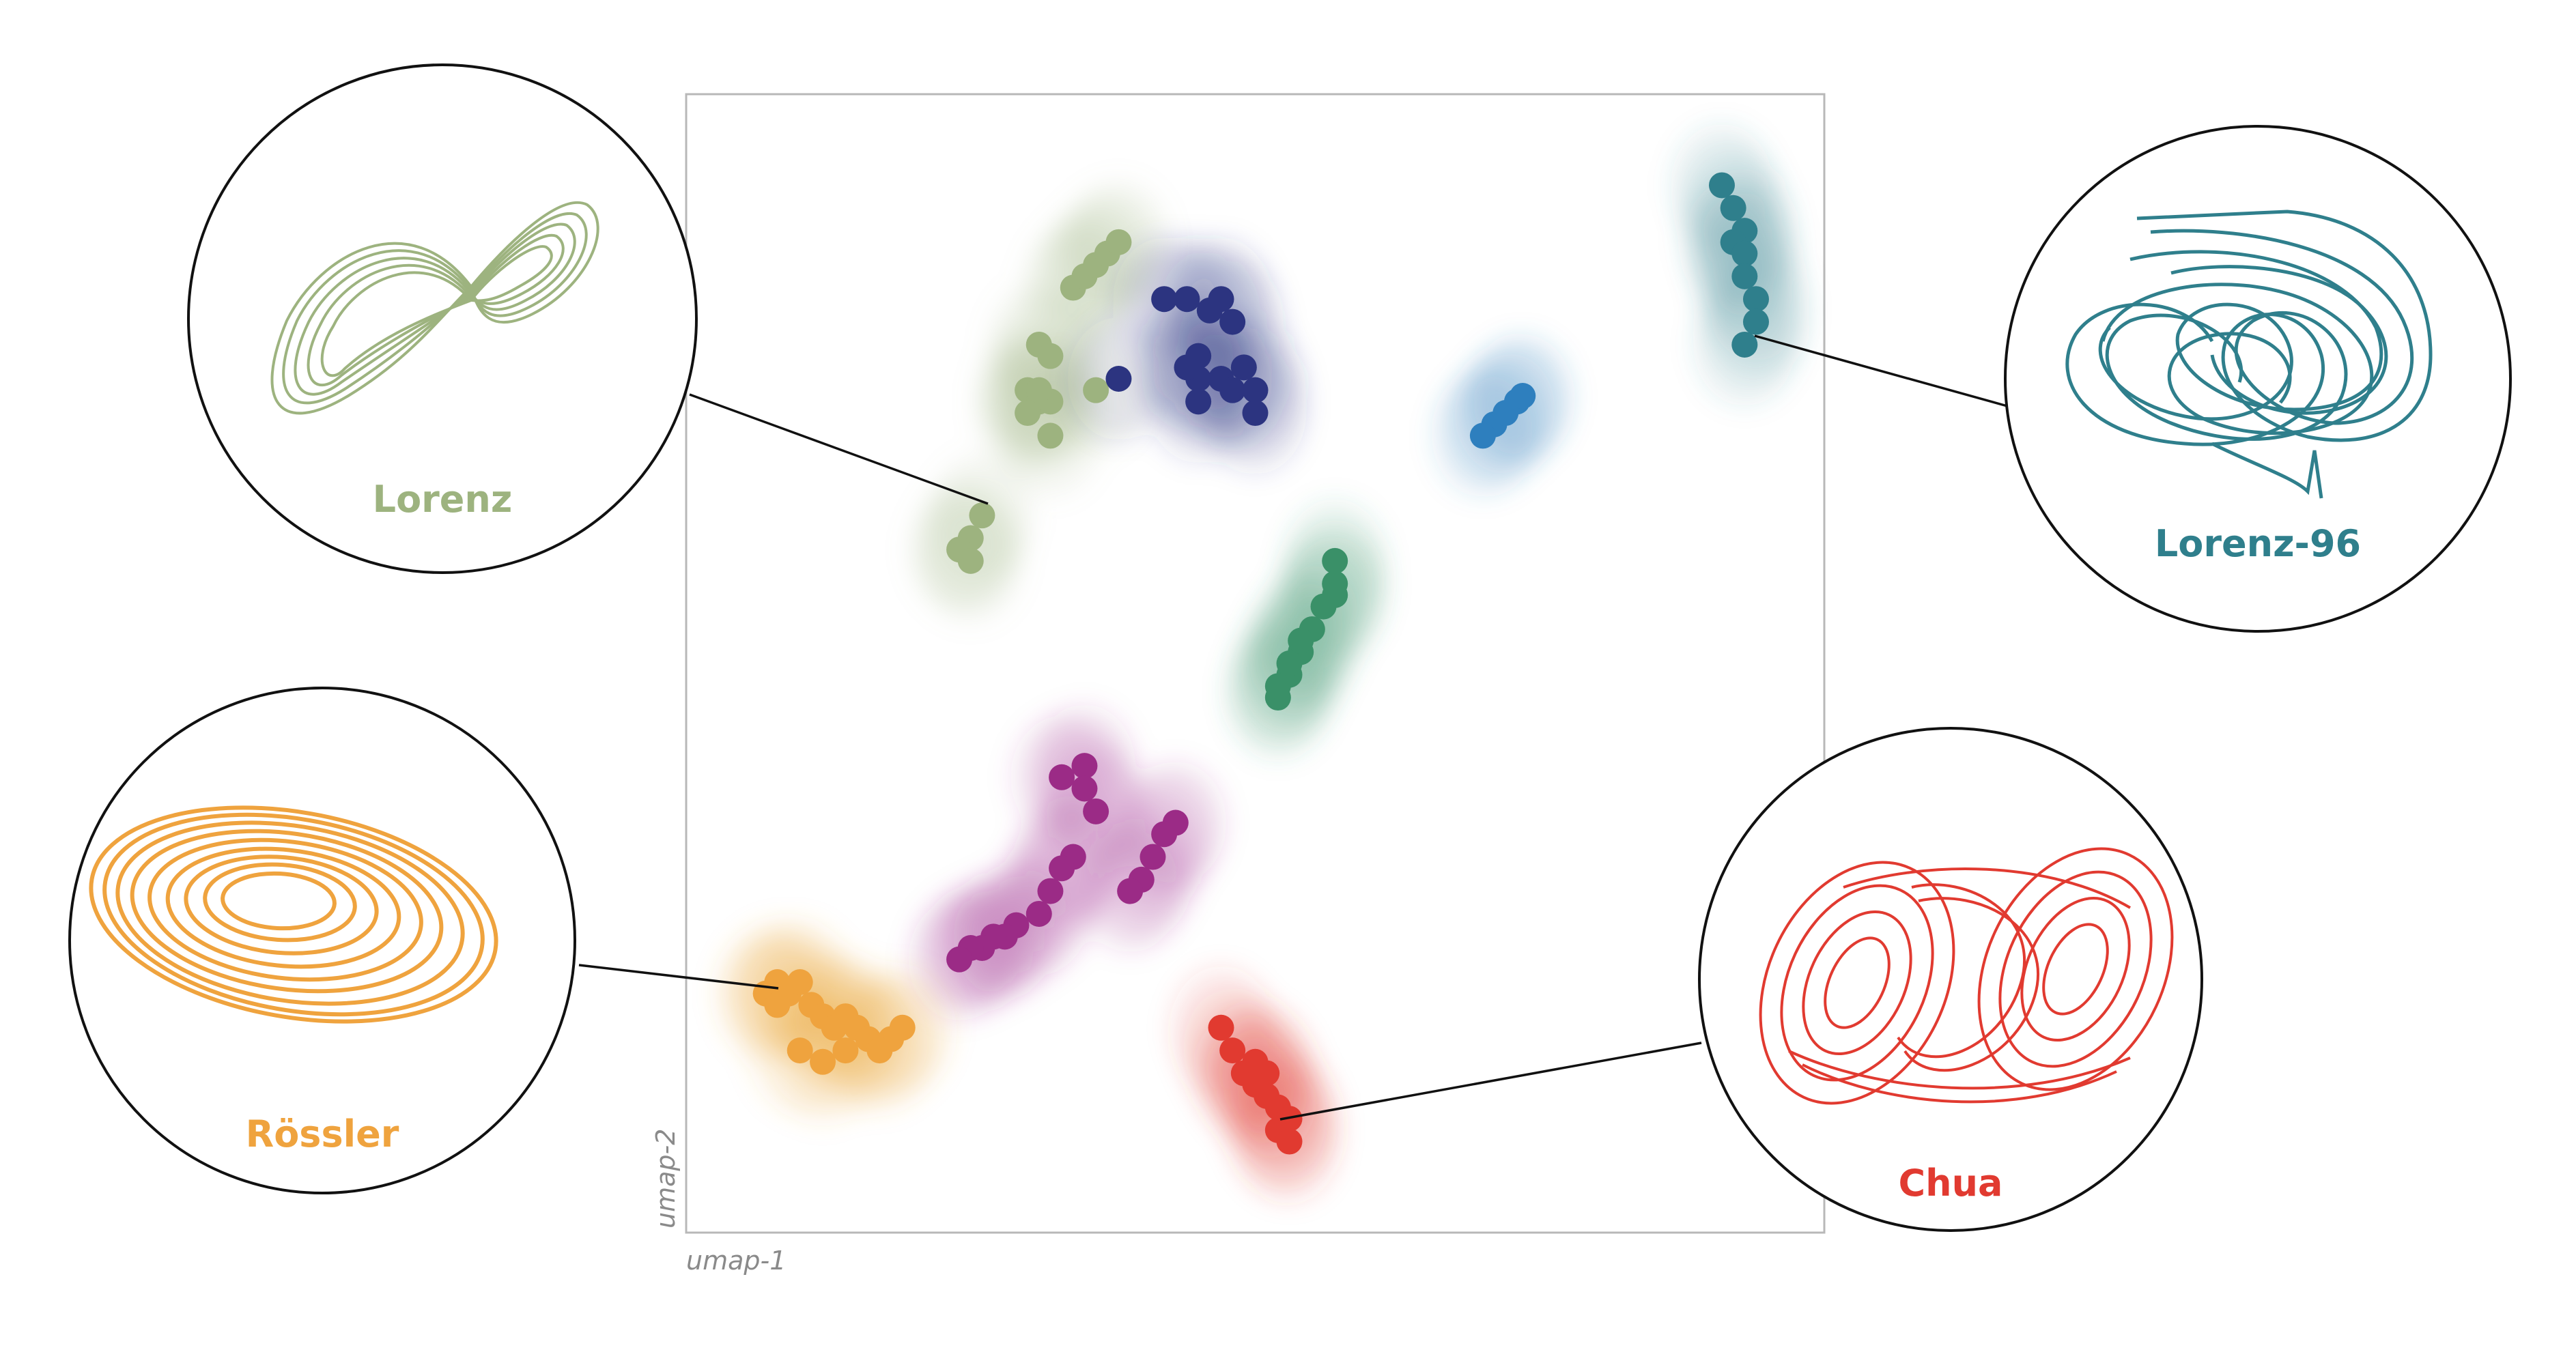 The width and height of the screenshot is (2576, 1350). What do you see at coordinates (322, 1133) in the screenshot?
I see `label-rossler: Rössler` at bounding box center [322, 1133].